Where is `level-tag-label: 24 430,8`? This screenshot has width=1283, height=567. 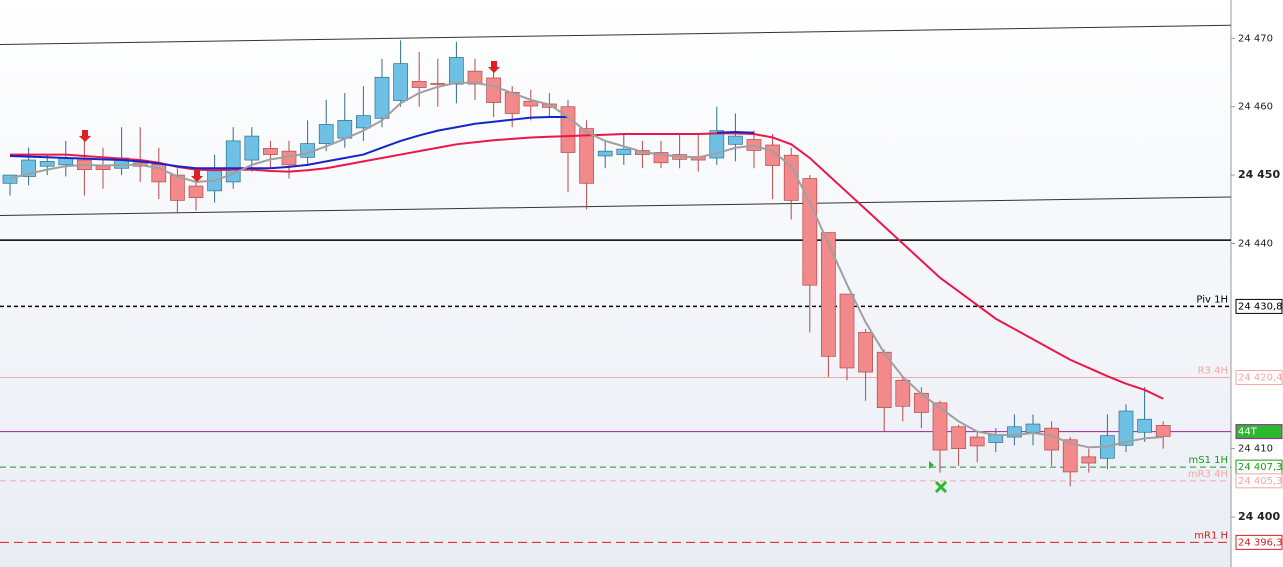
level-tag-label: 24 430,8 is located at coordinates (1260, 306).